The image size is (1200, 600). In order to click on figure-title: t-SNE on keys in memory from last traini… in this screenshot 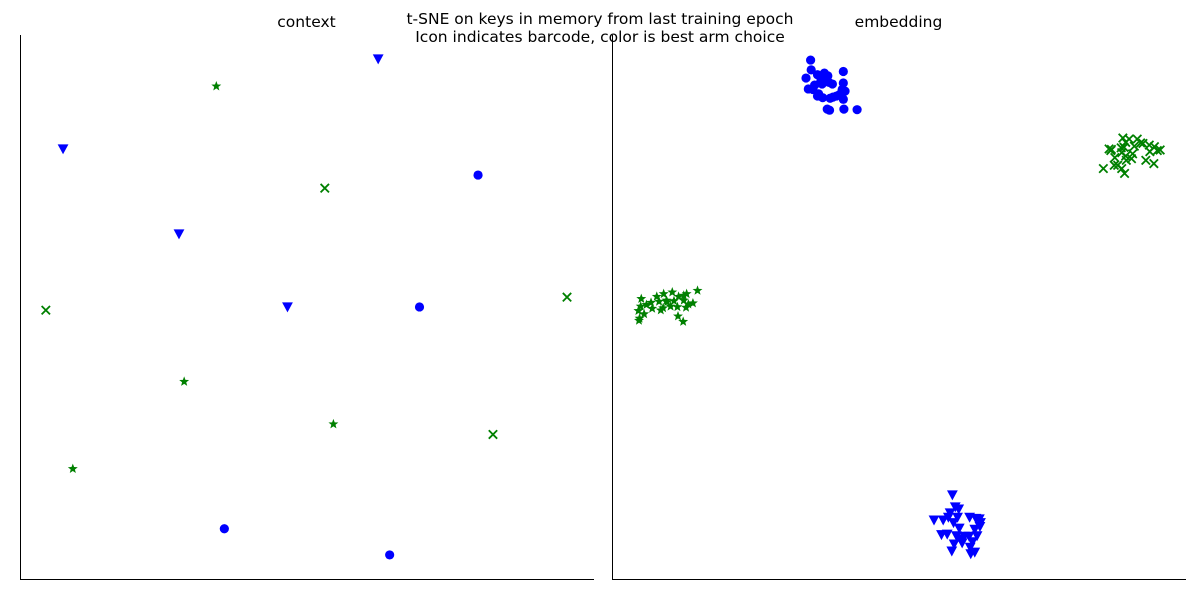, I will do `click(600, 28)`.